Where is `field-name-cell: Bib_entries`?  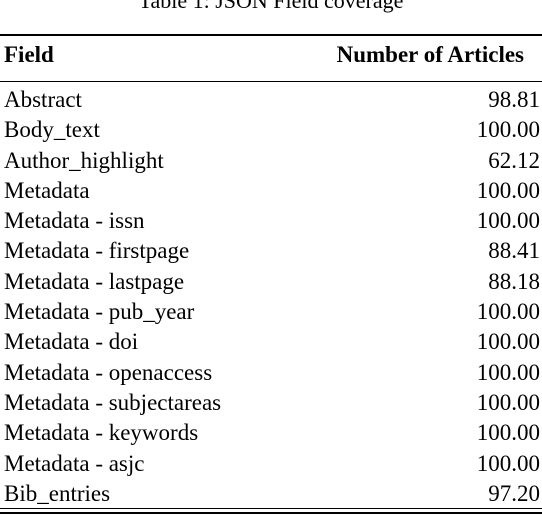
field-name-cell: Bib_entries is located at coordinates (57, 493).